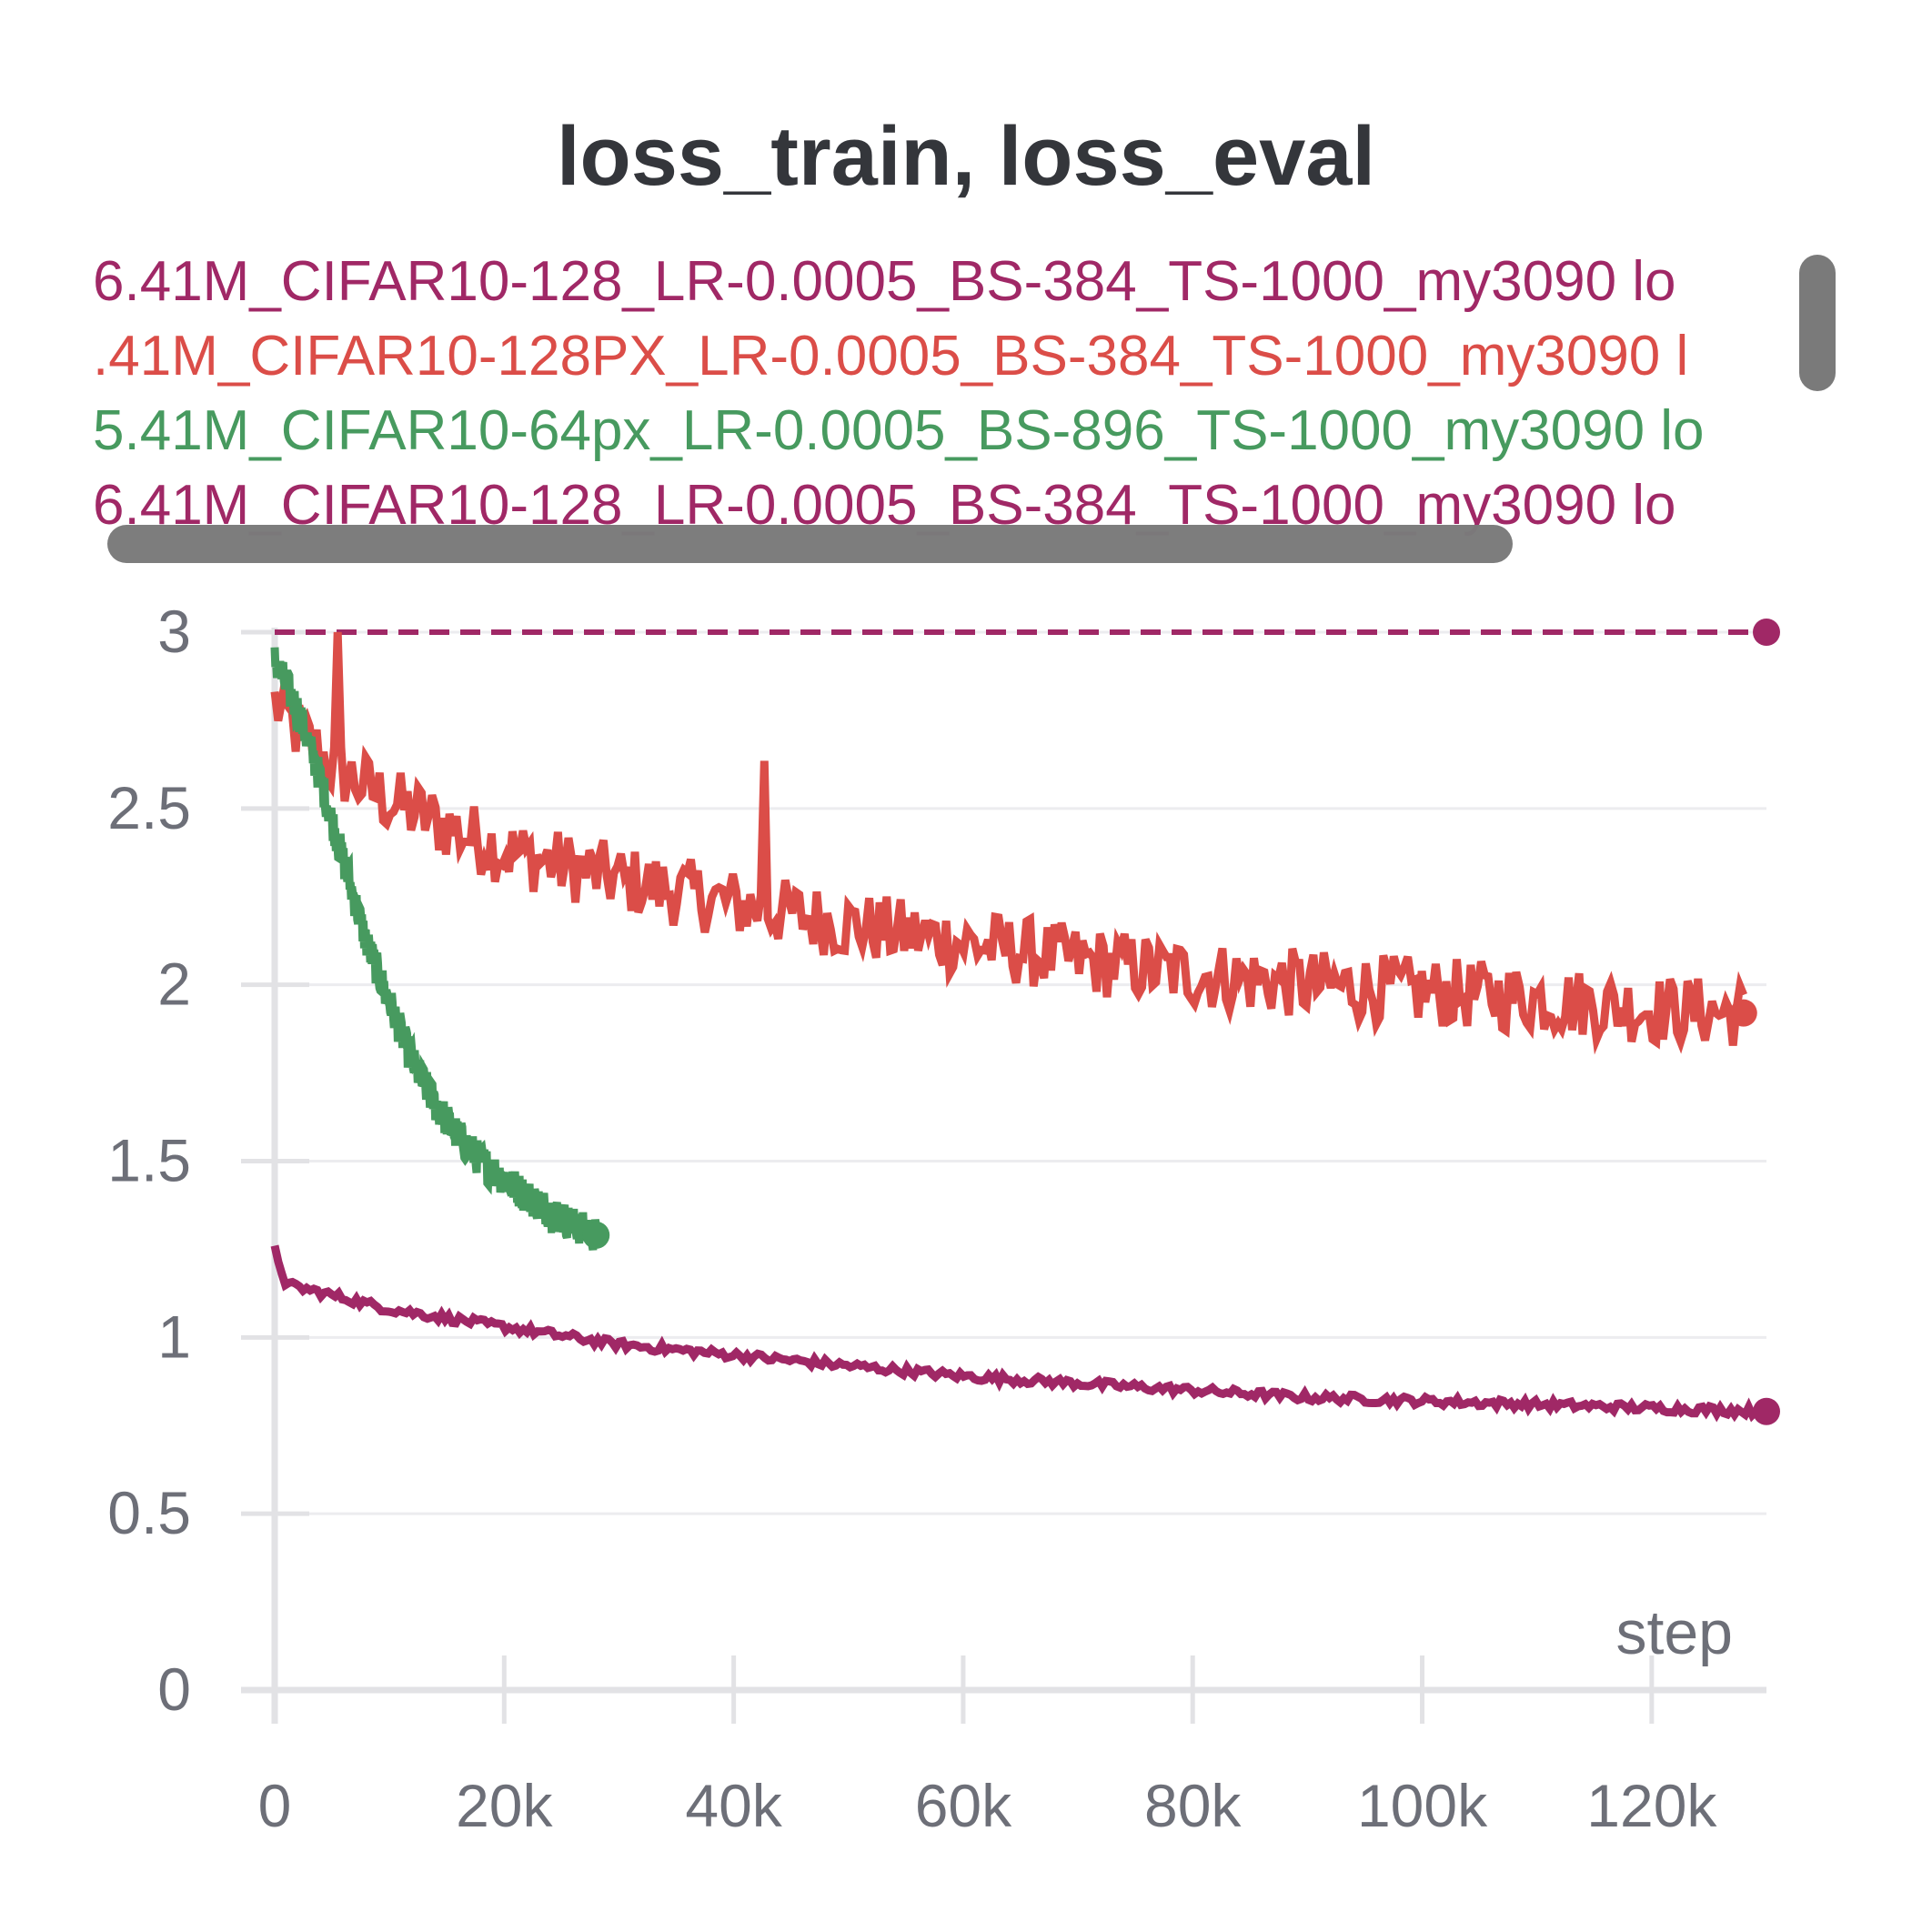  What do you see at coordinates (504, 1805) in the screenshot?
I see `x-tick-label: 20k` at bounding box center [504, 1805].